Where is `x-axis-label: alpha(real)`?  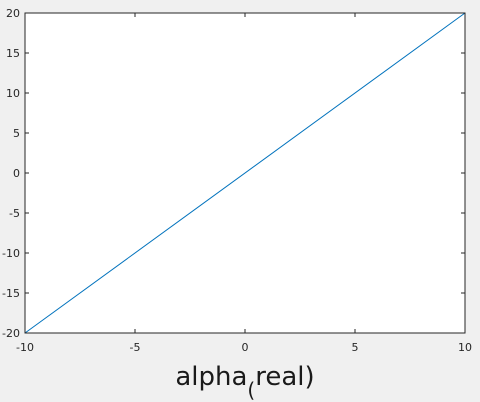
x-axis-label: alpha(real) is located at coordinates (244, 382).